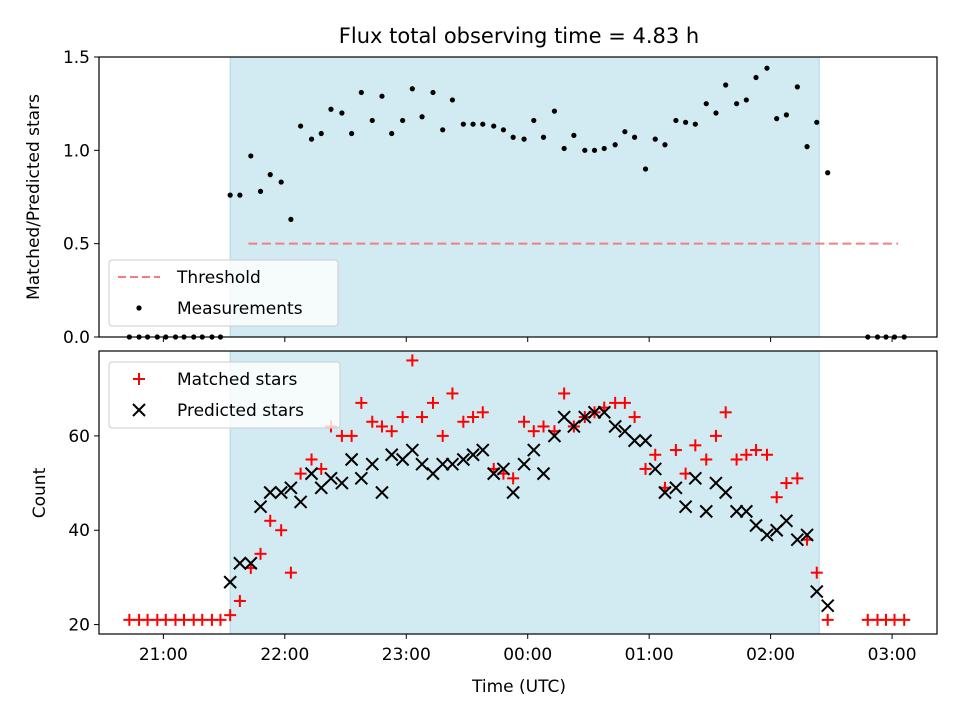 This screenshot has width=960, height=720. I want to click on bottom-y-tick-label: 20, so click(79, 626).